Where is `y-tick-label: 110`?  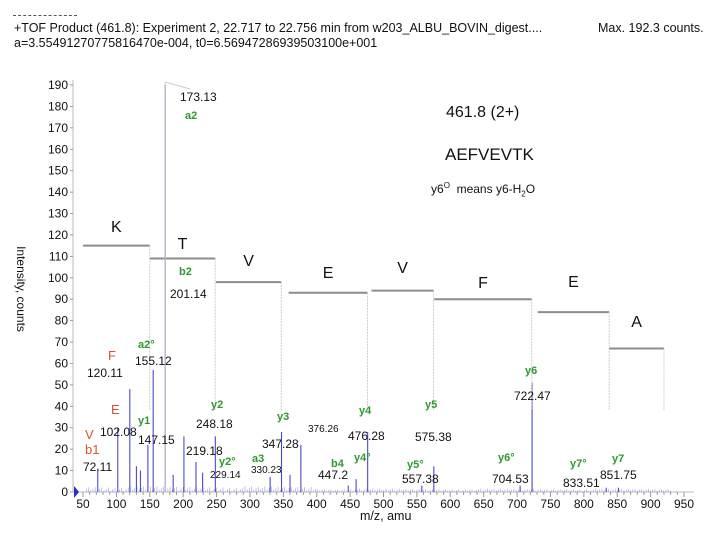
y-tick-label: 110 is located at coordinates (58, 256).